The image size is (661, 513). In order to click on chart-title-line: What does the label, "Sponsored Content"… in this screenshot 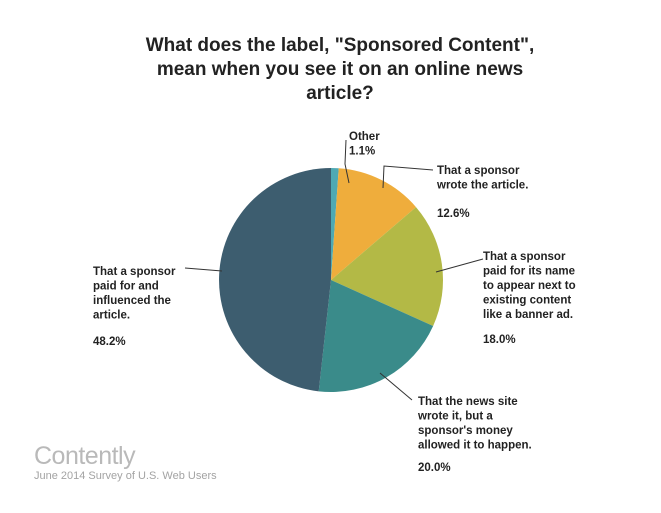, I will do `click(340, 45)`.